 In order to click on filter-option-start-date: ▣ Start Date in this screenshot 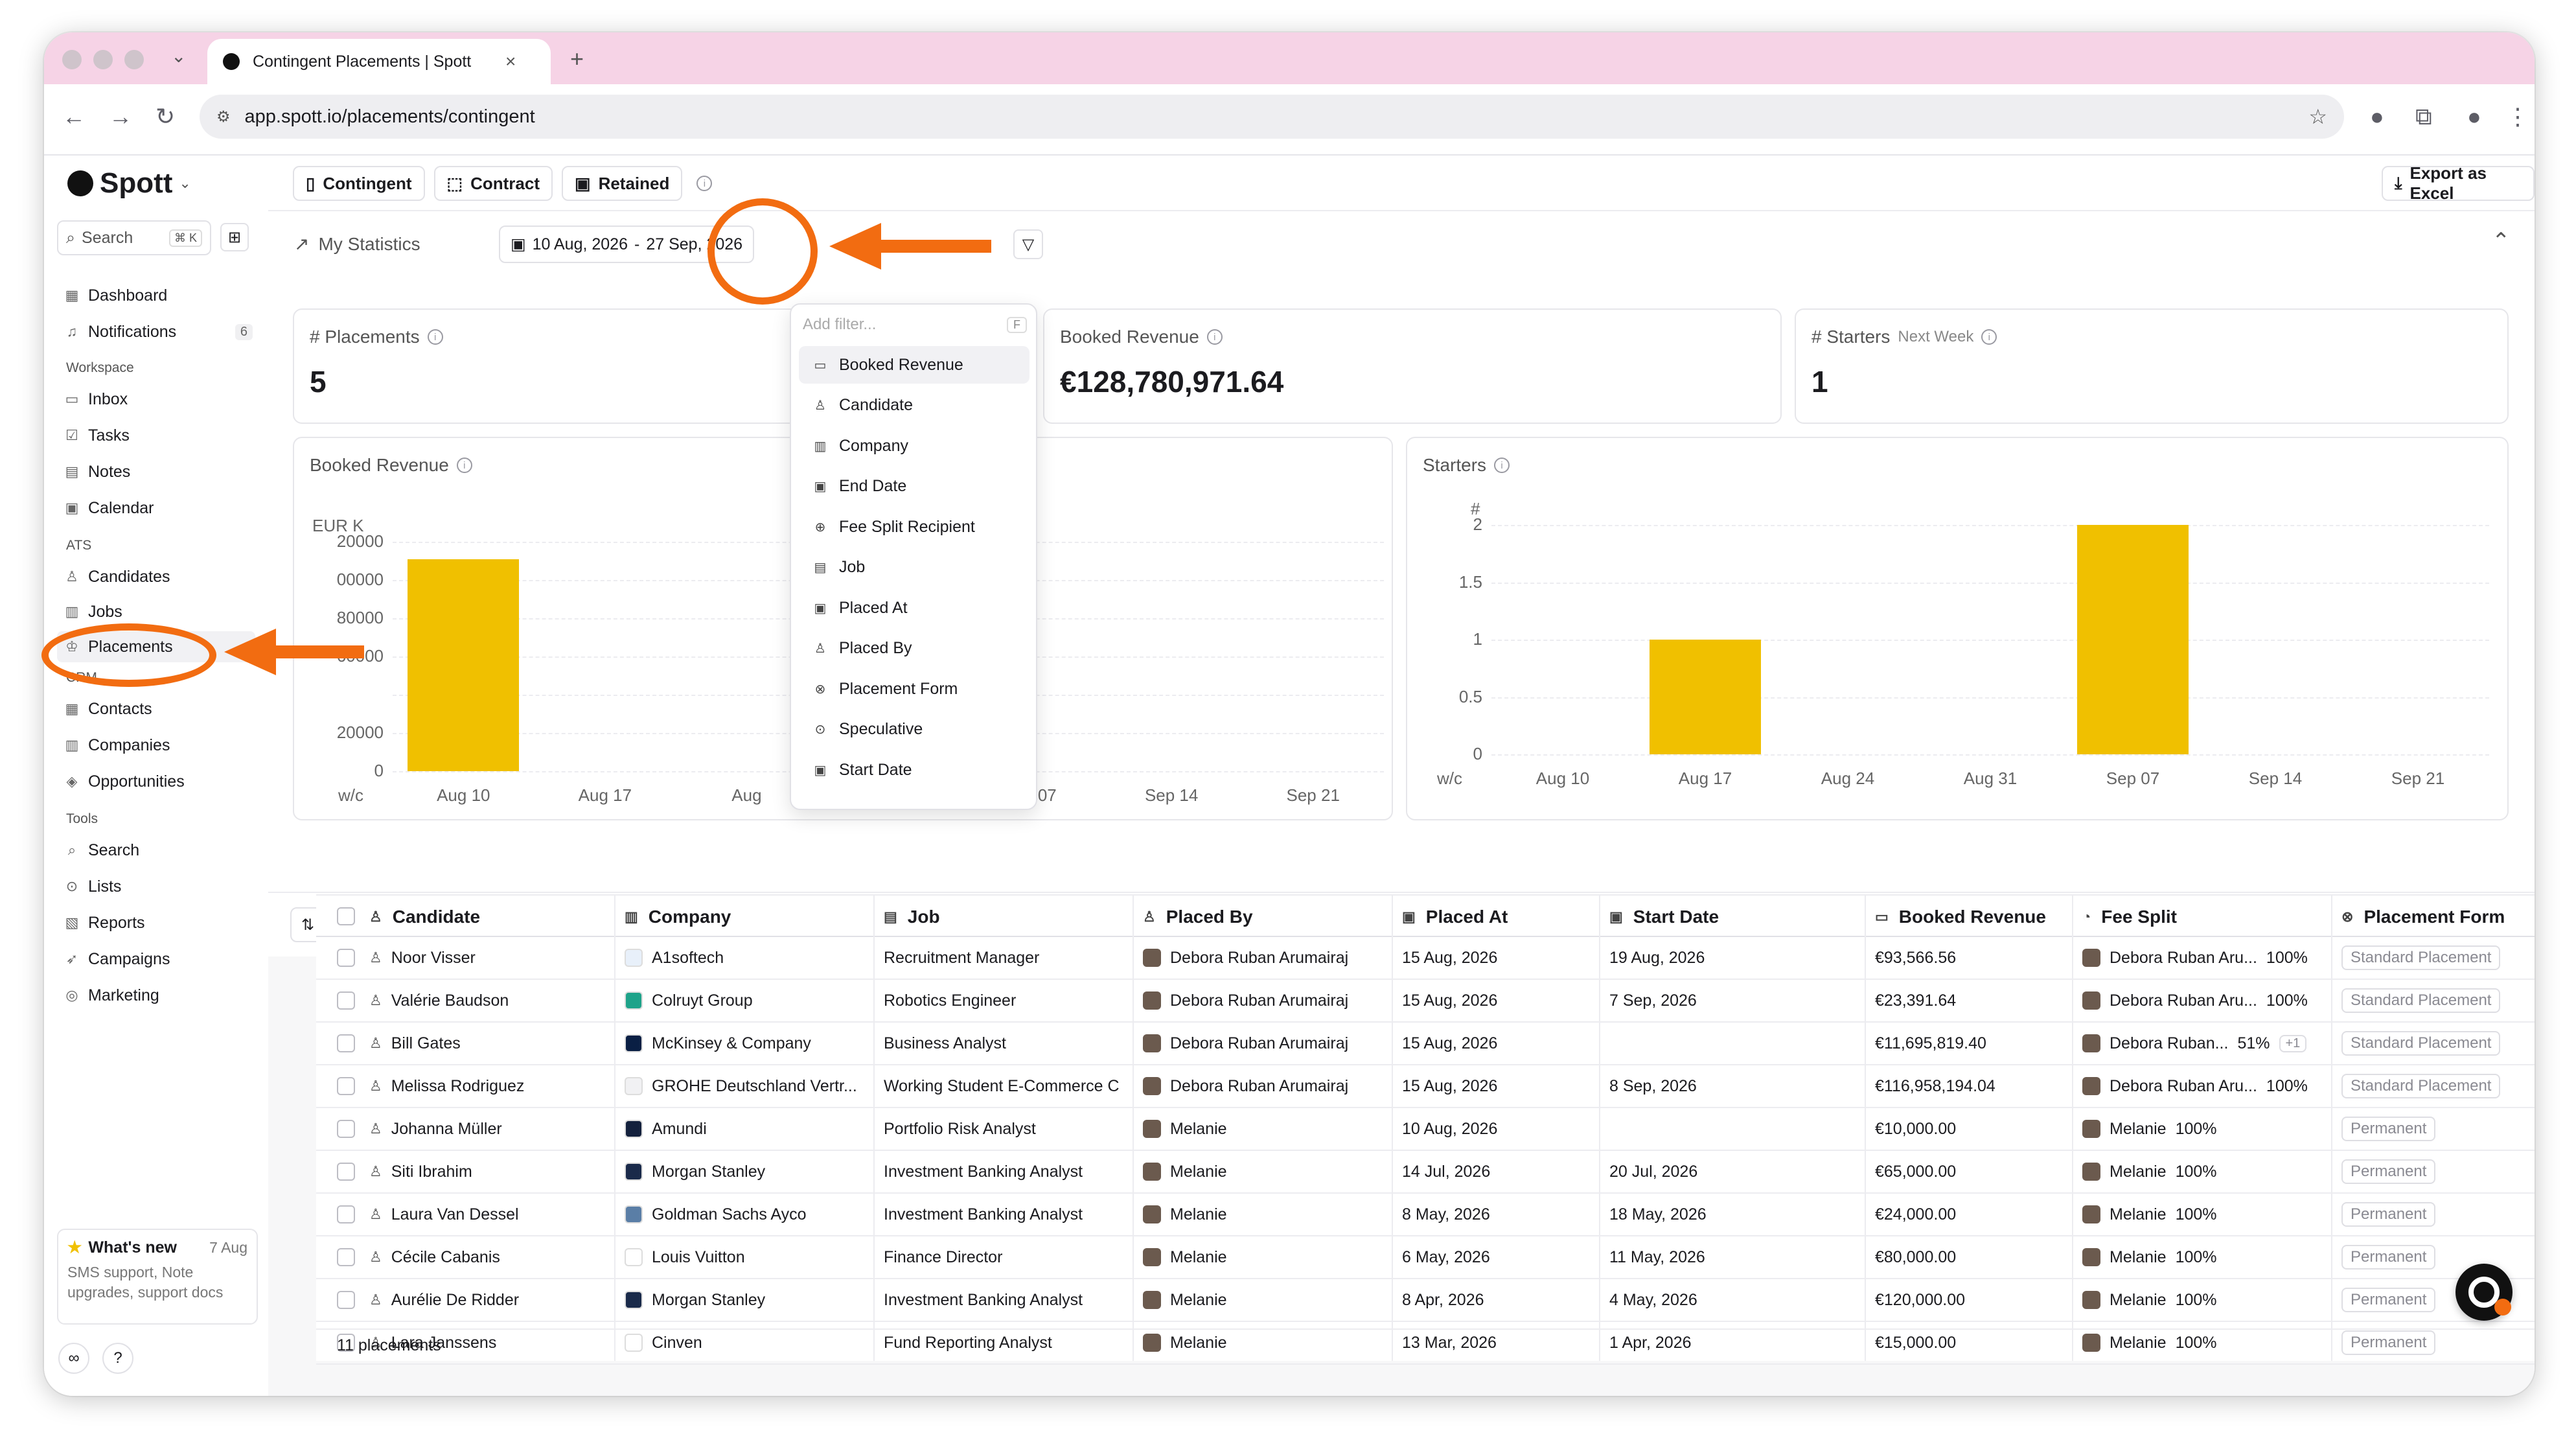, I will do `click(914, 770)`.